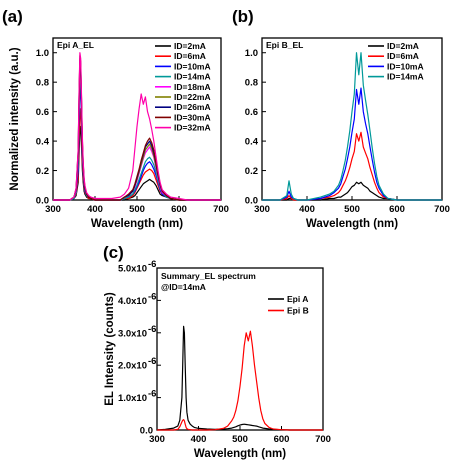  I want to click on plot-title: Epi A_EL, so click(75, 45).